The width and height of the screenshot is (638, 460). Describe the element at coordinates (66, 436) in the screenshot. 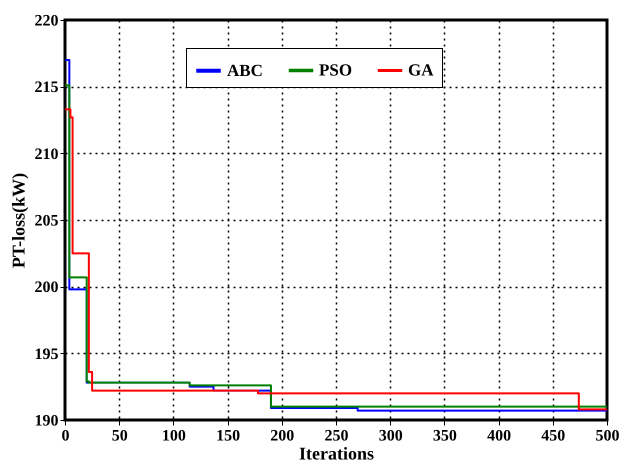

I see `x-tick-label: 0` at that location.